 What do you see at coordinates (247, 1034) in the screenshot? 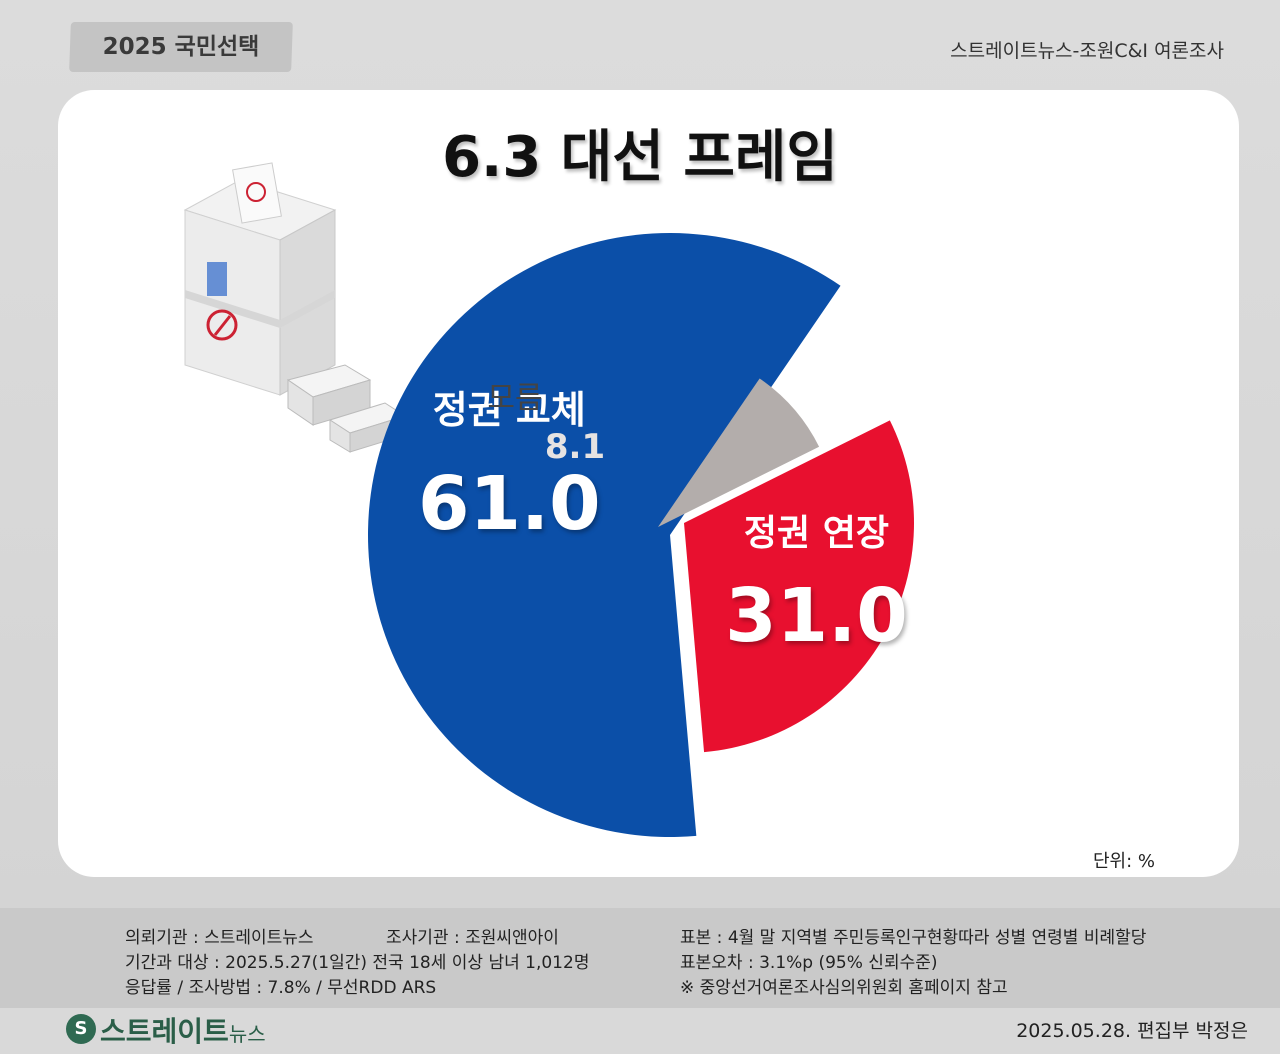
I see `logo-sub: 뉴스` at bounding box center [247, 1034].